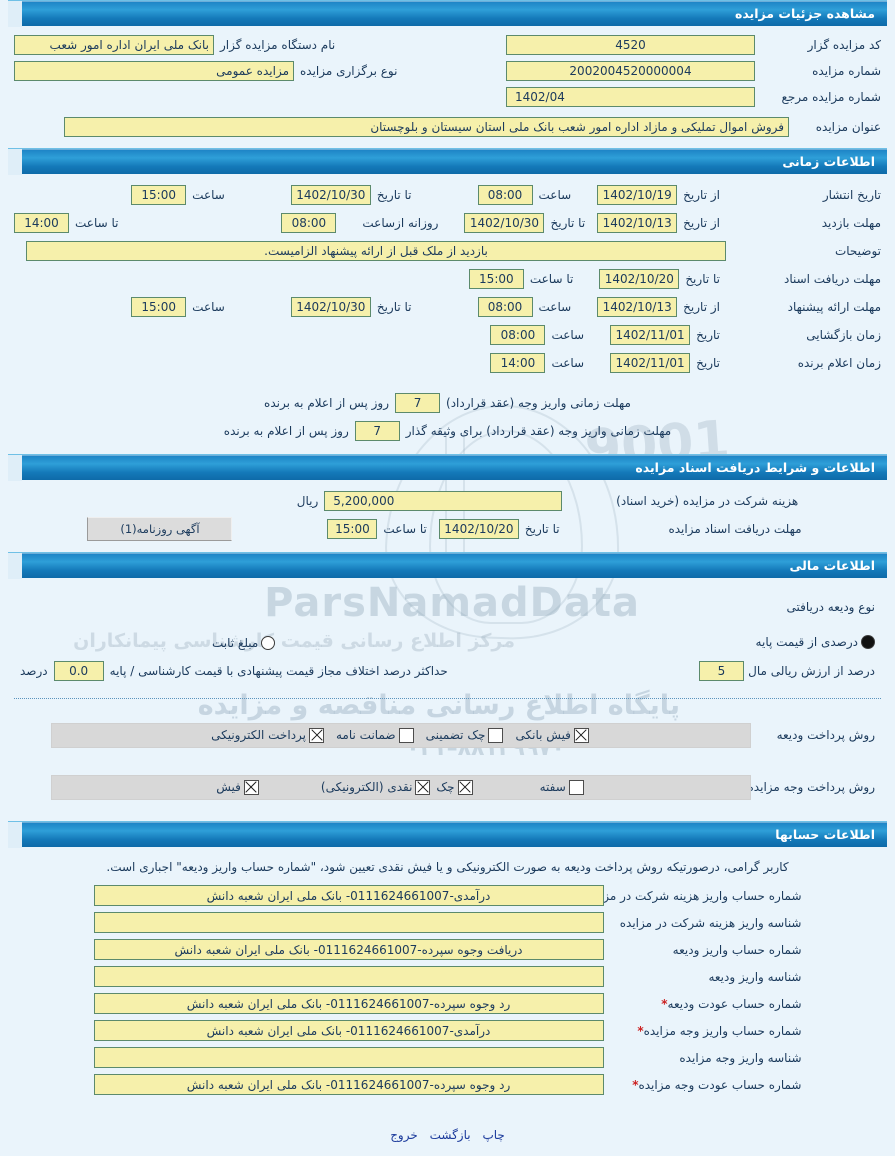 Image resolution: width=895 pixels, height=1156 pixels. I want to click on field-auction-code: 4520, so click(630, 45).